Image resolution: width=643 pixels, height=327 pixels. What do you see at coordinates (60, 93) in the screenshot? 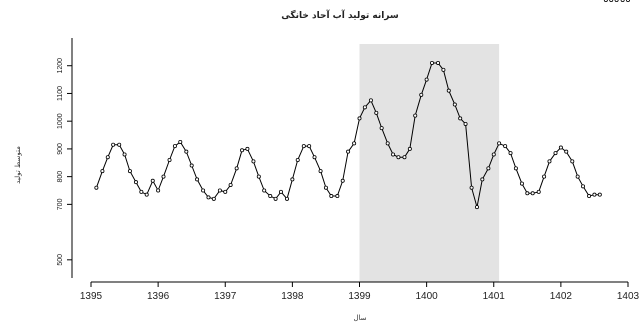
I see `y-tick-label-1100: 1100` at bounding box center [60, 93].